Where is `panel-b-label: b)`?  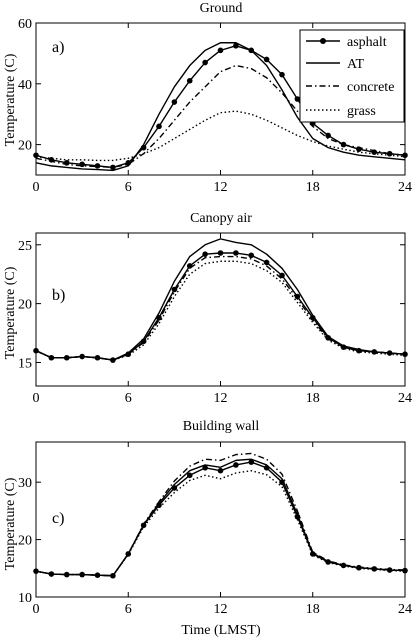
panel-b-label: b) is located at coordinates (58, 295).